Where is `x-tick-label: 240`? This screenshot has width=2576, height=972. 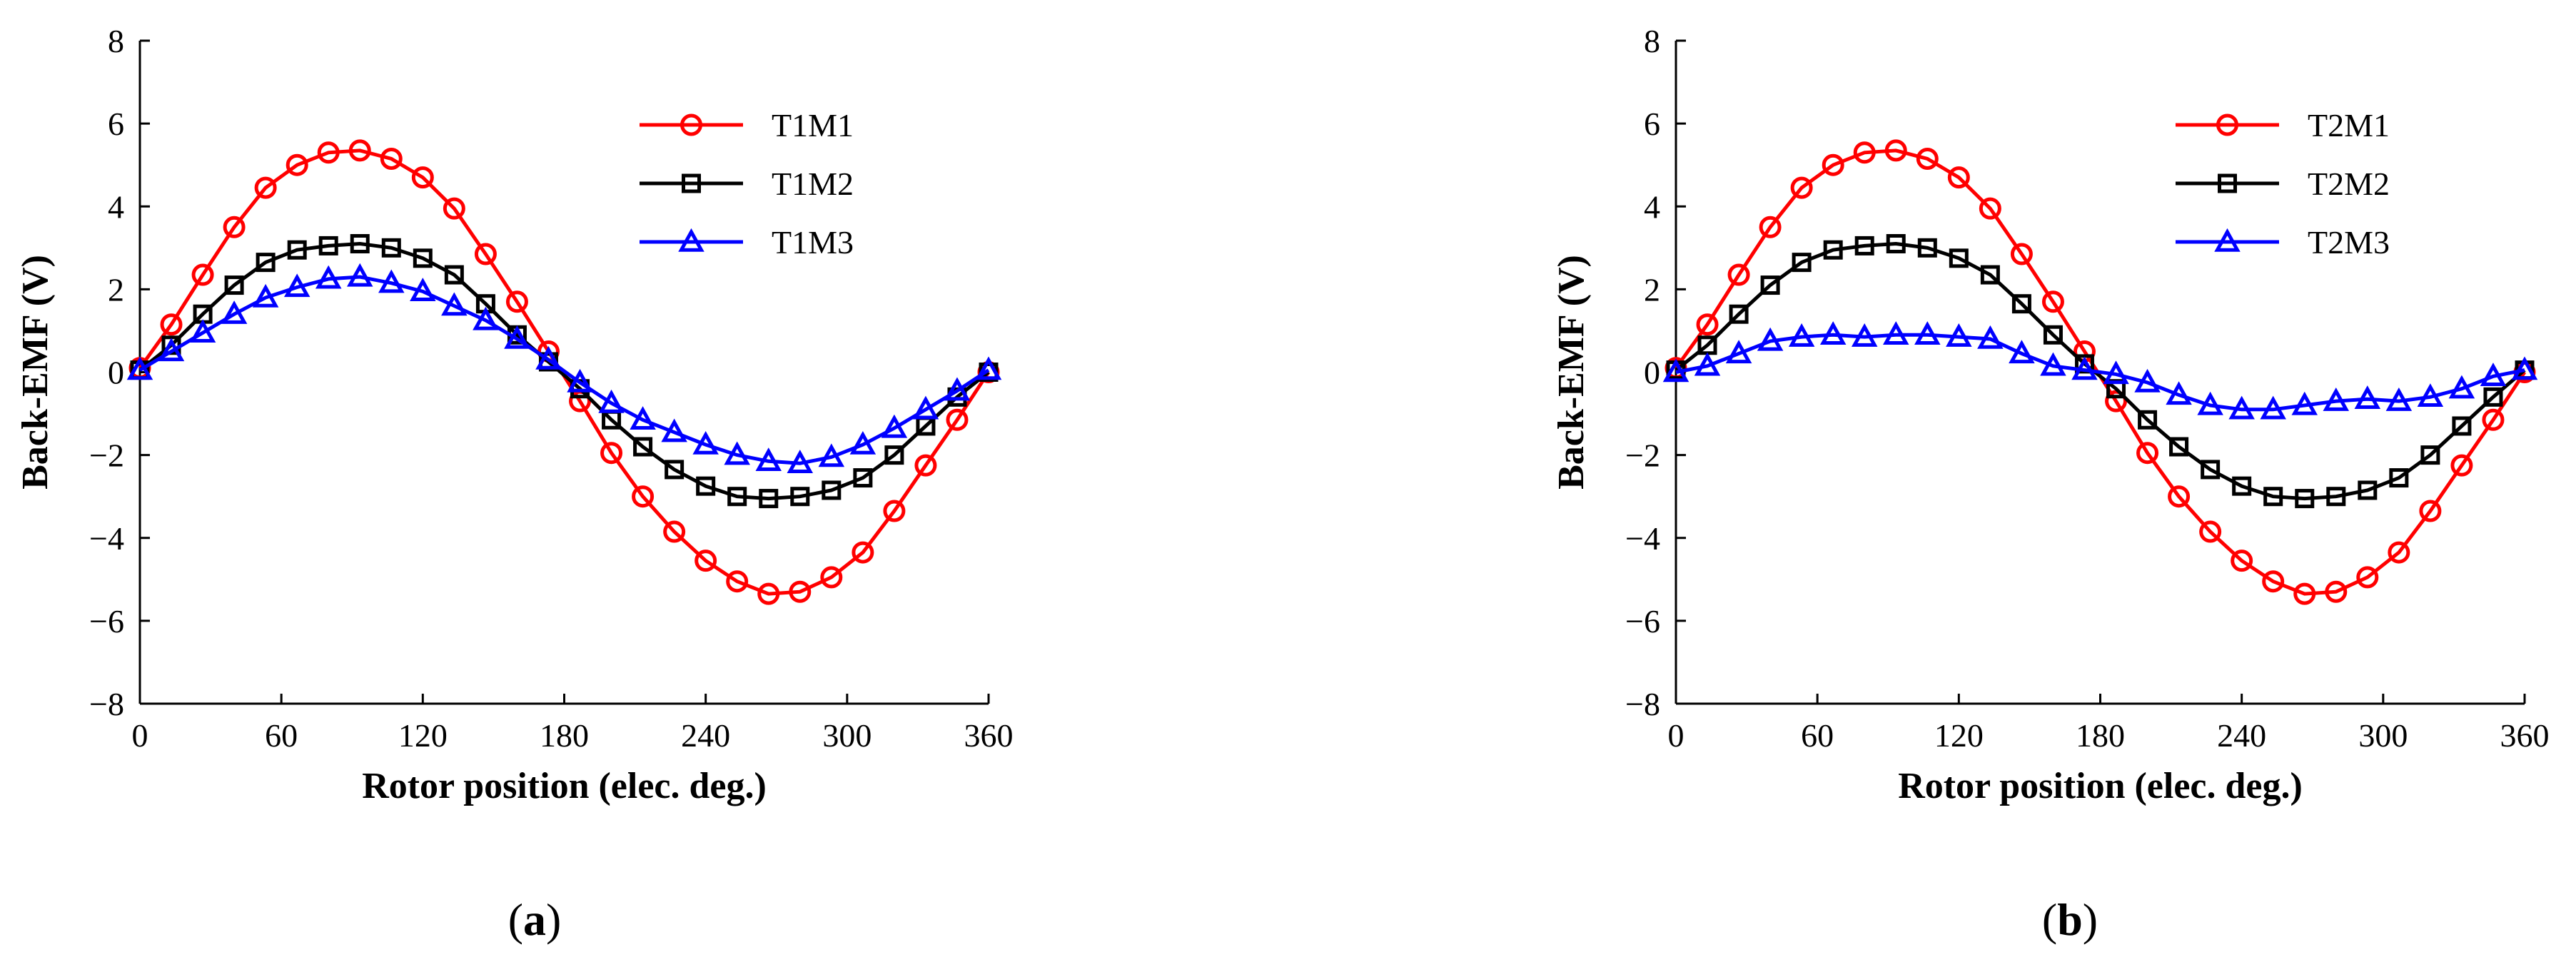 x-tick-label: 240 is located at coordinates (2241, 735).